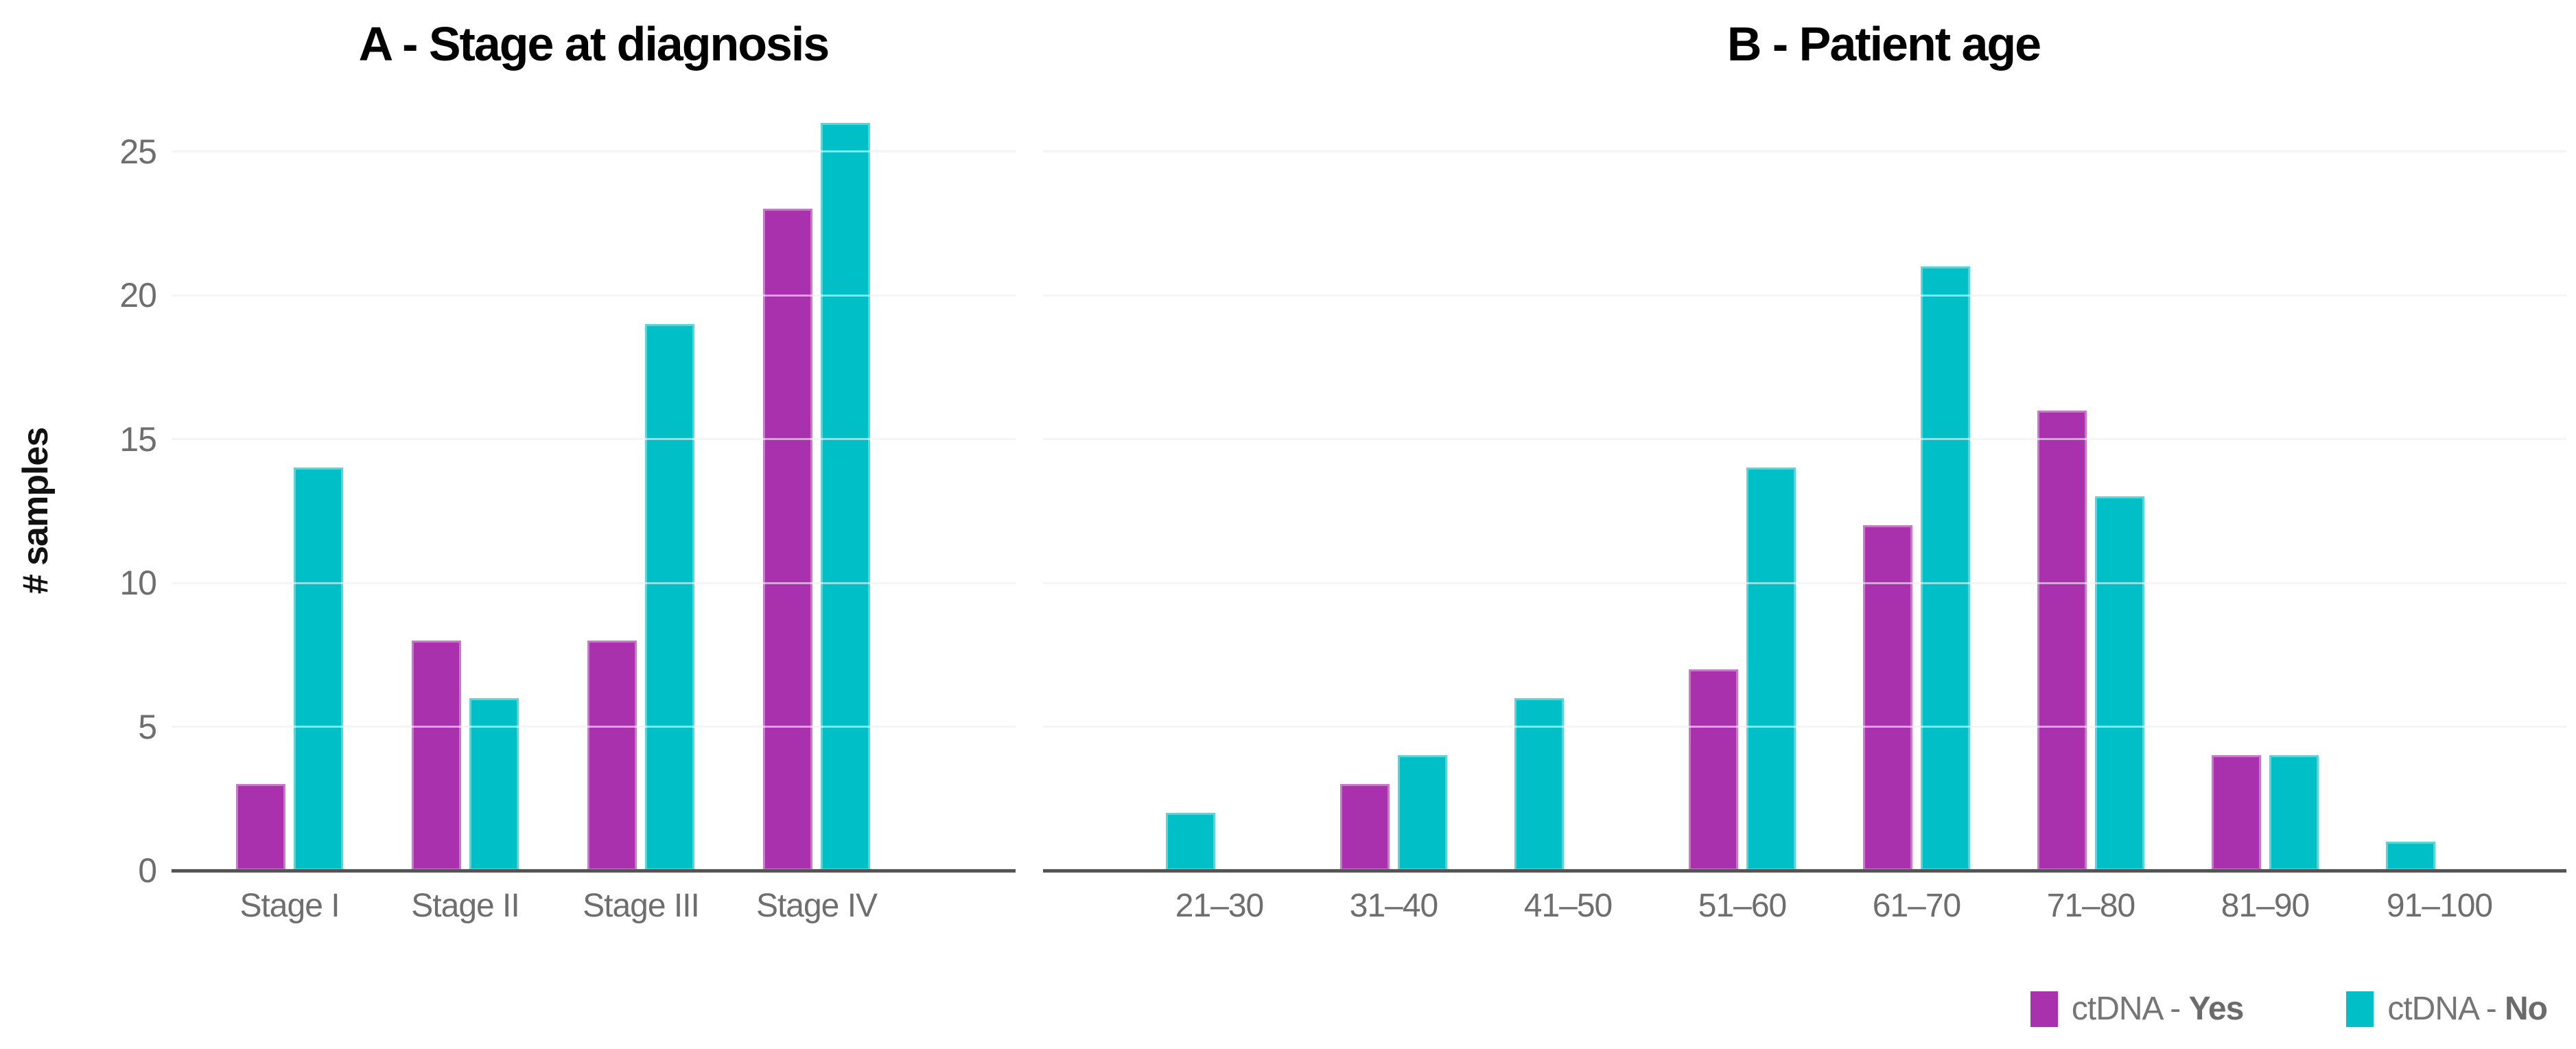  What do you see at coordinates (1883, 44) in the screenshot?
I see `panel-b-title: B - Patient age` at bounding box center [1883, 44].